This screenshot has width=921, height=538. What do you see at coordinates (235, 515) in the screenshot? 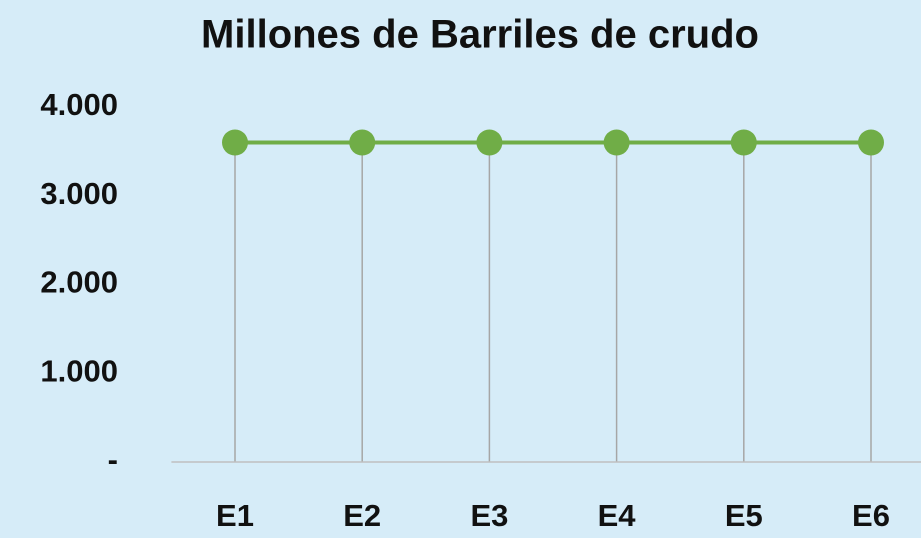
I see `x-tick-label: E1` at bounding box center [235, 515].